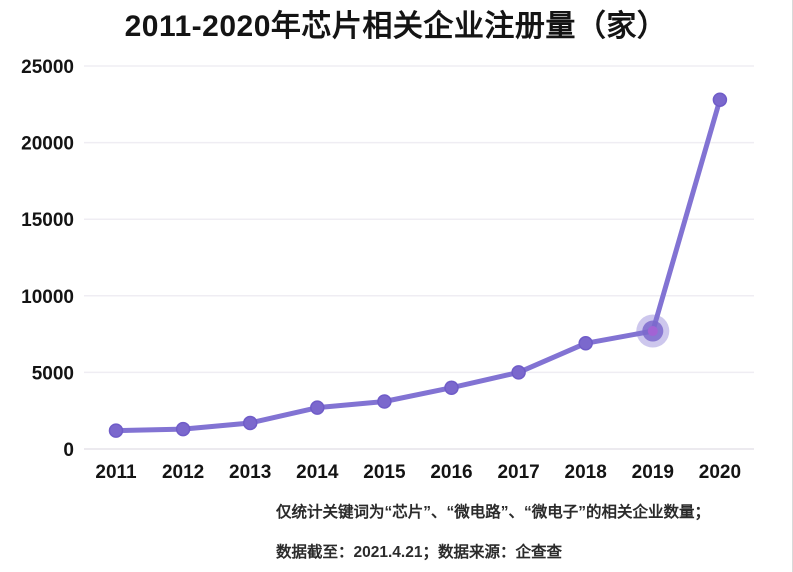 Image resolution: width=793 pixels, height=572 pixels. I want to click on data-point-2019, so click(652, 331).